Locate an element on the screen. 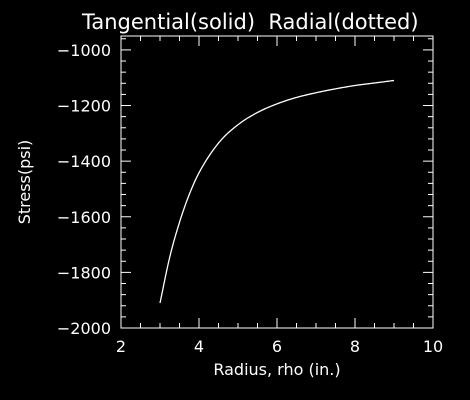 Image resolution: width=470 pixels, height=400 pixels. y-tick-label: −1600 is located at coordinates (84, 217).